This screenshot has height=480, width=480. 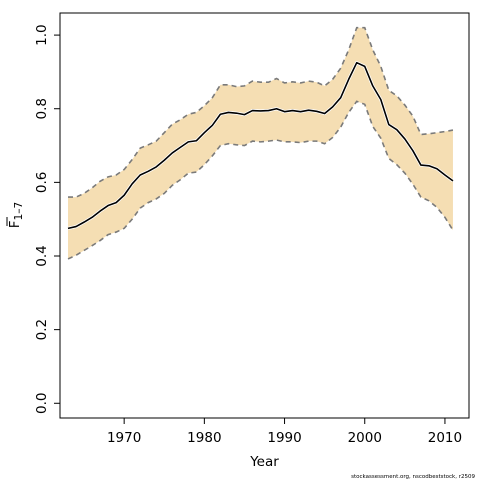 I want to click on y-tick-label: 0.4, so click(x=42, y=255).